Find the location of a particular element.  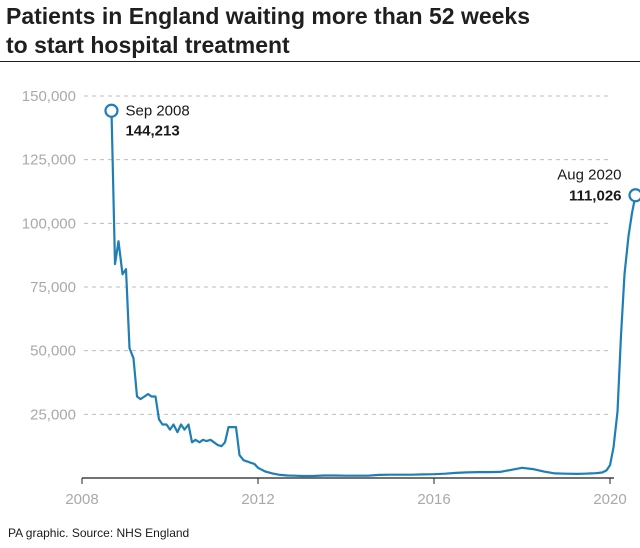

y-tick-label: 150,000 is located at coordinates (49, 96).